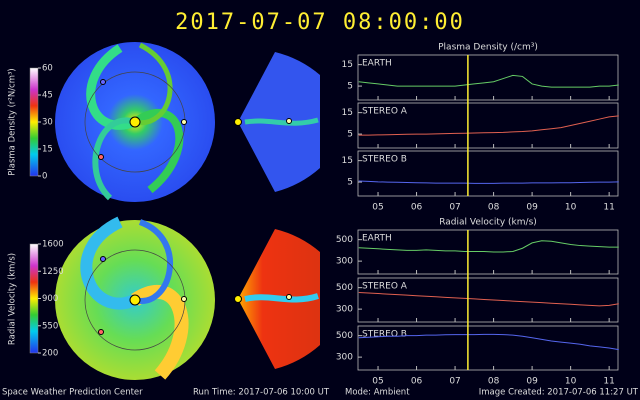  What do you see at coordinates (559, 393) in the screenshot?
I see `footer-created: Image Created: 2017-07-06 11:27 UT` at bounding box center [559, 393].